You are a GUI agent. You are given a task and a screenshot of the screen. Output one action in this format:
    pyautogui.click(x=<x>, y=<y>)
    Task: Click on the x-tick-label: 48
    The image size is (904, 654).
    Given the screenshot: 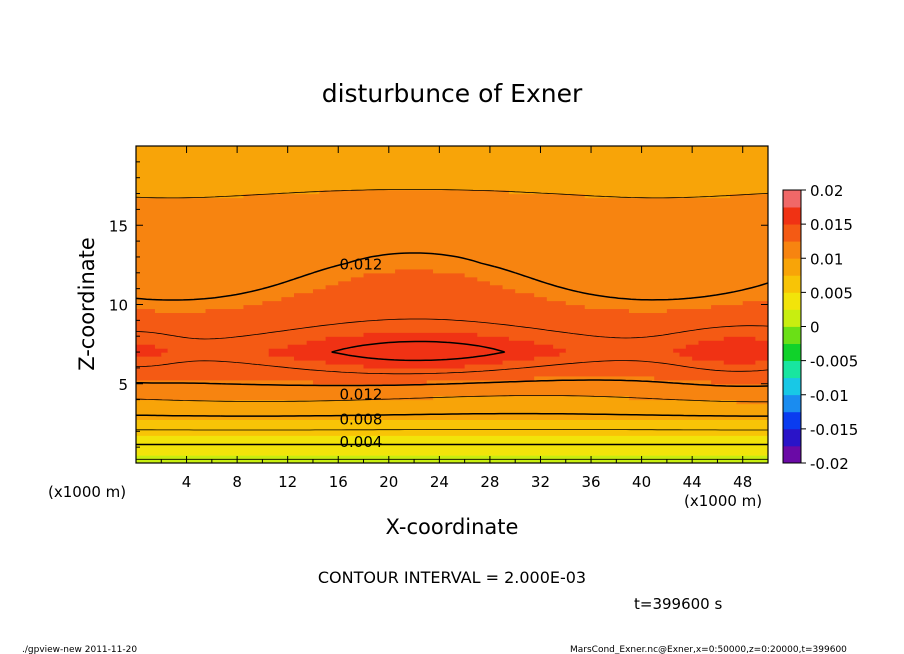 What is the action you would take?
    pyautogui.click(x=742, y=482)
    